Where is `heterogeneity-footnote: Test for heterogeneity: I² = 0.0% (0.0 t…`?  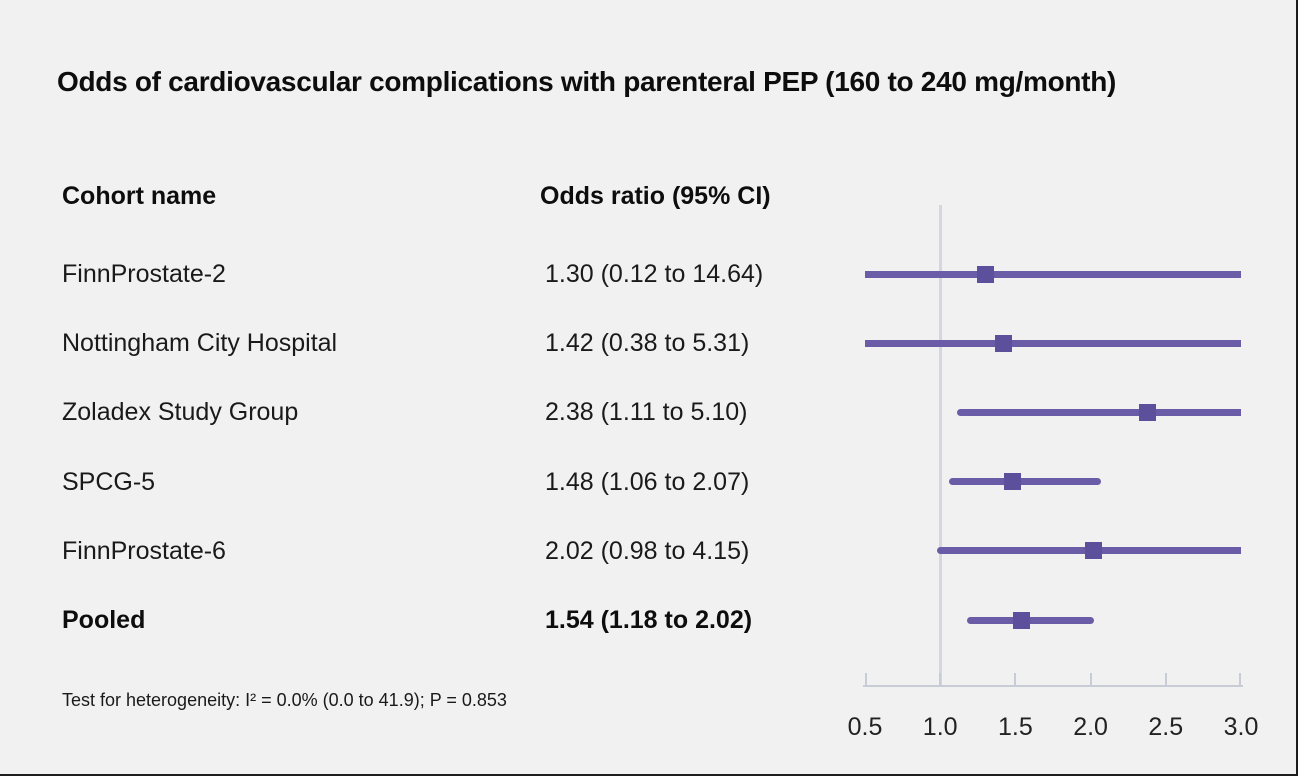 heterogeneity-footnote: Test for heterogeneity: I² = 0.0% (0.0 t… is located at coordinates (284, 700).